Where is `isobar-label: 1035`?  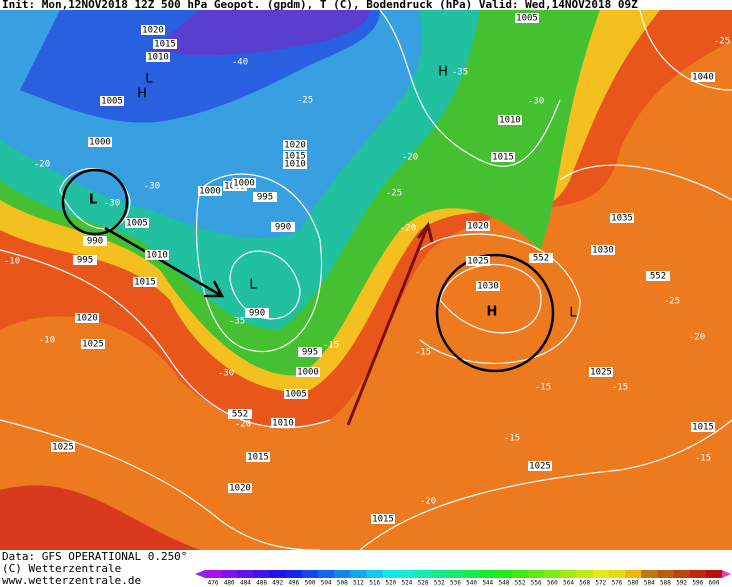 isobar-label: 1035 is located at coordinates (622, 219).